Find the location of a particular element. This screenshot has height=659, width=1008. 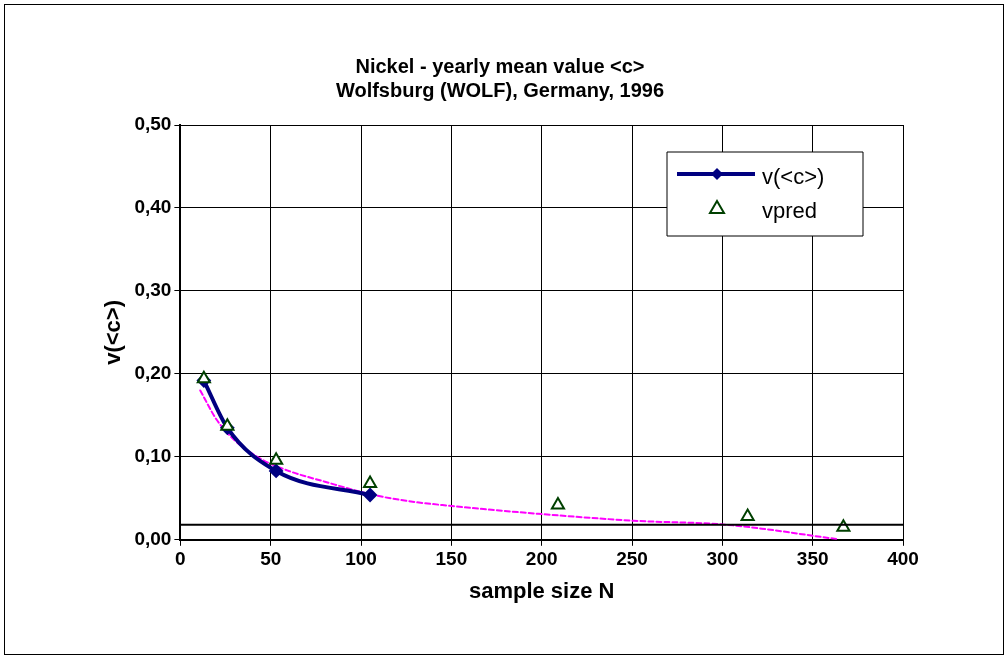

y-tick-label: 0,50 is located at coordinates (153, 124).